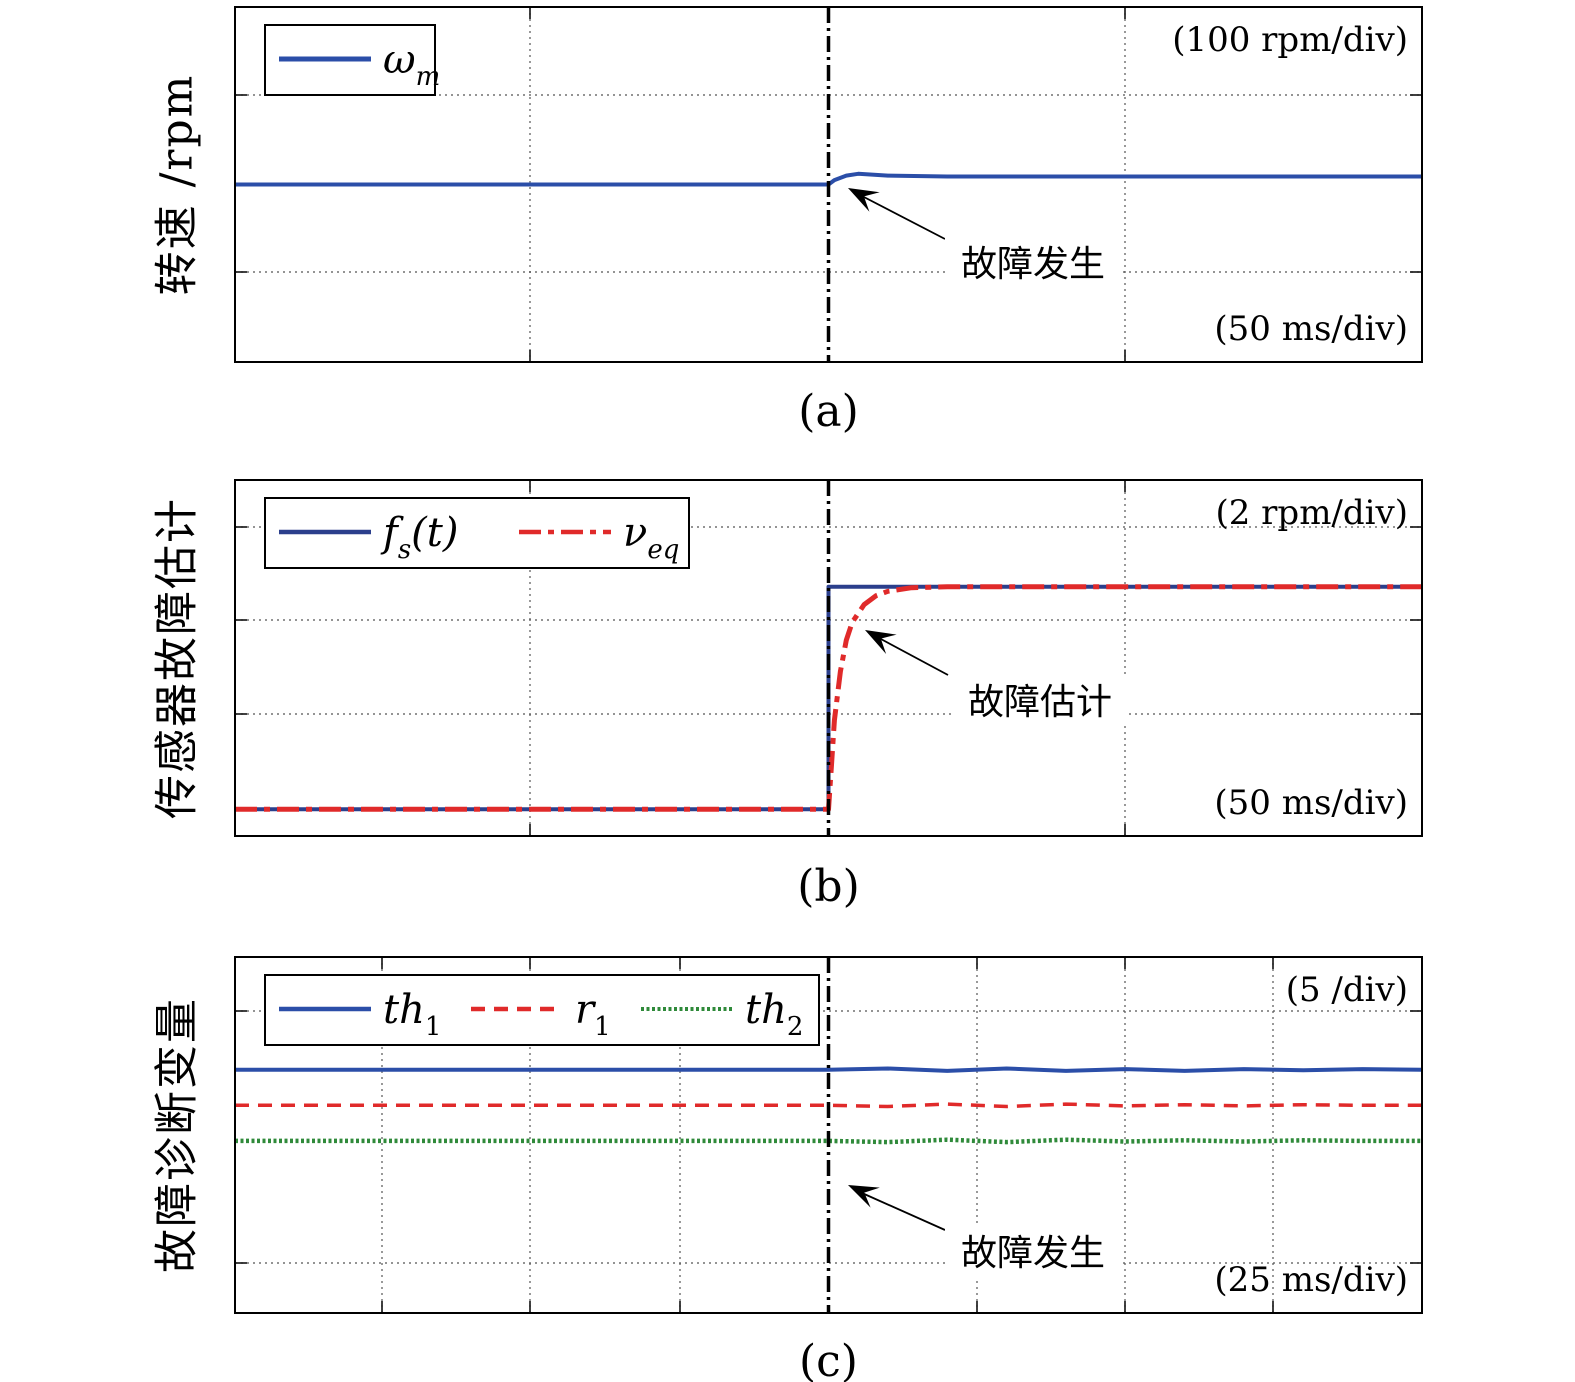 This screenshot has width=1575, height=1382. Describe the element at coordinates (864, 200) in the screenshot. I see `annotation-arrowhead-a` at that location.